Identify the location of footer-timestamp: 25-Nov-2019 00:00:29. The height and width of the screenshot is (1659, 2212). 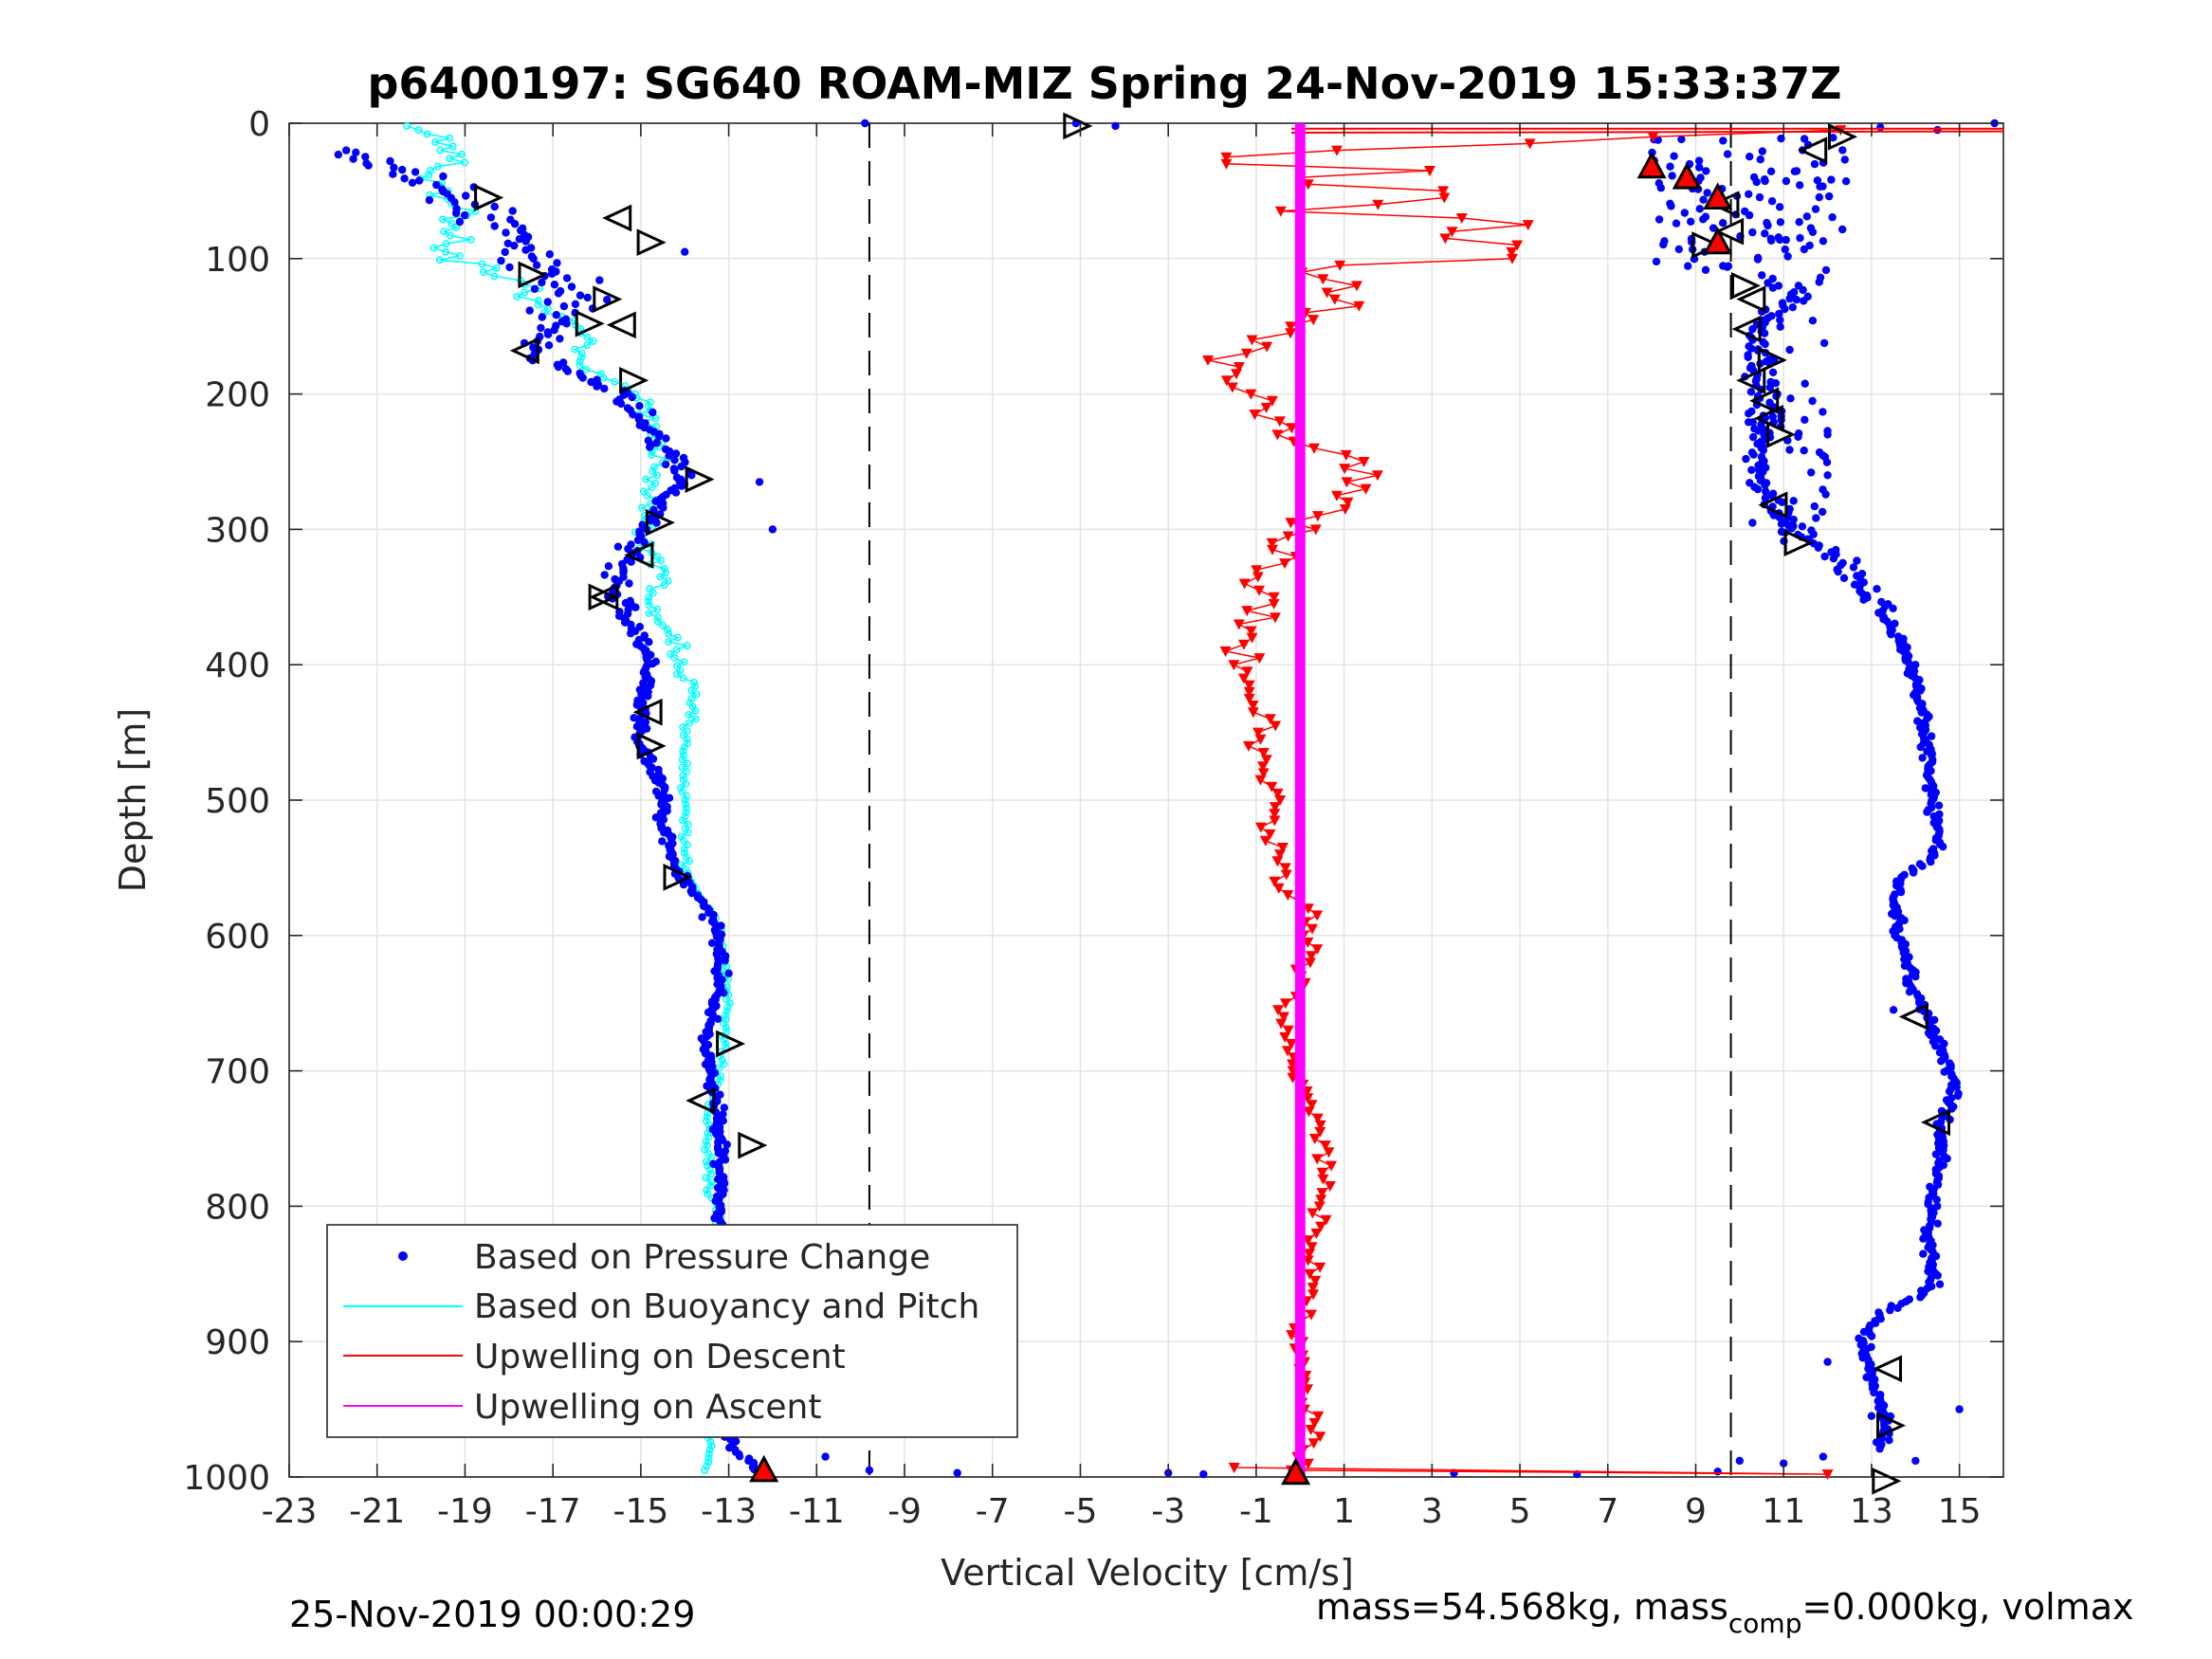
(492, 1614).